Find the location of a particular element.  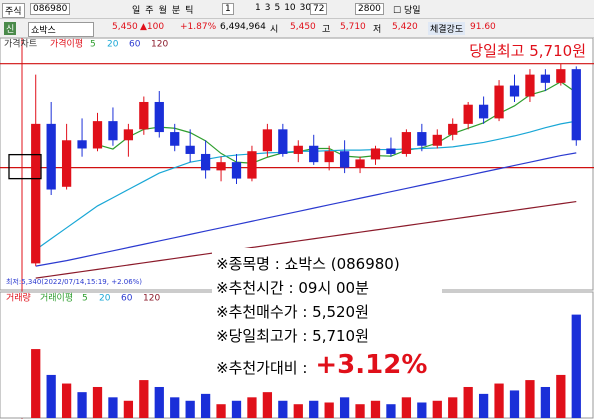

name: 쇼박스 is located at coordinates (61, 29).